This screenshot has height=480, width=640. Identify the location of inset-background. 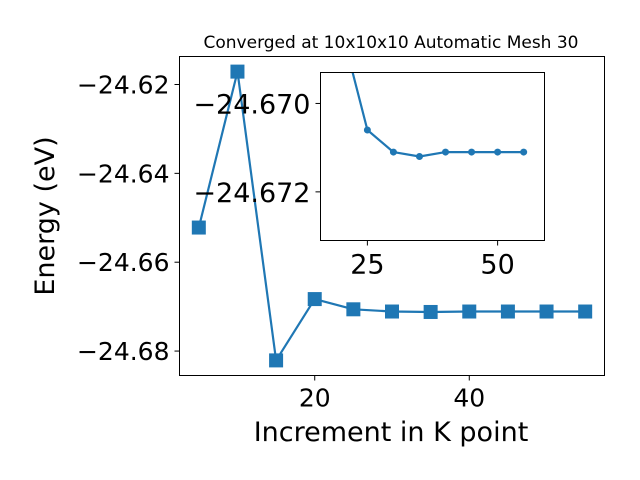
(432, 156).